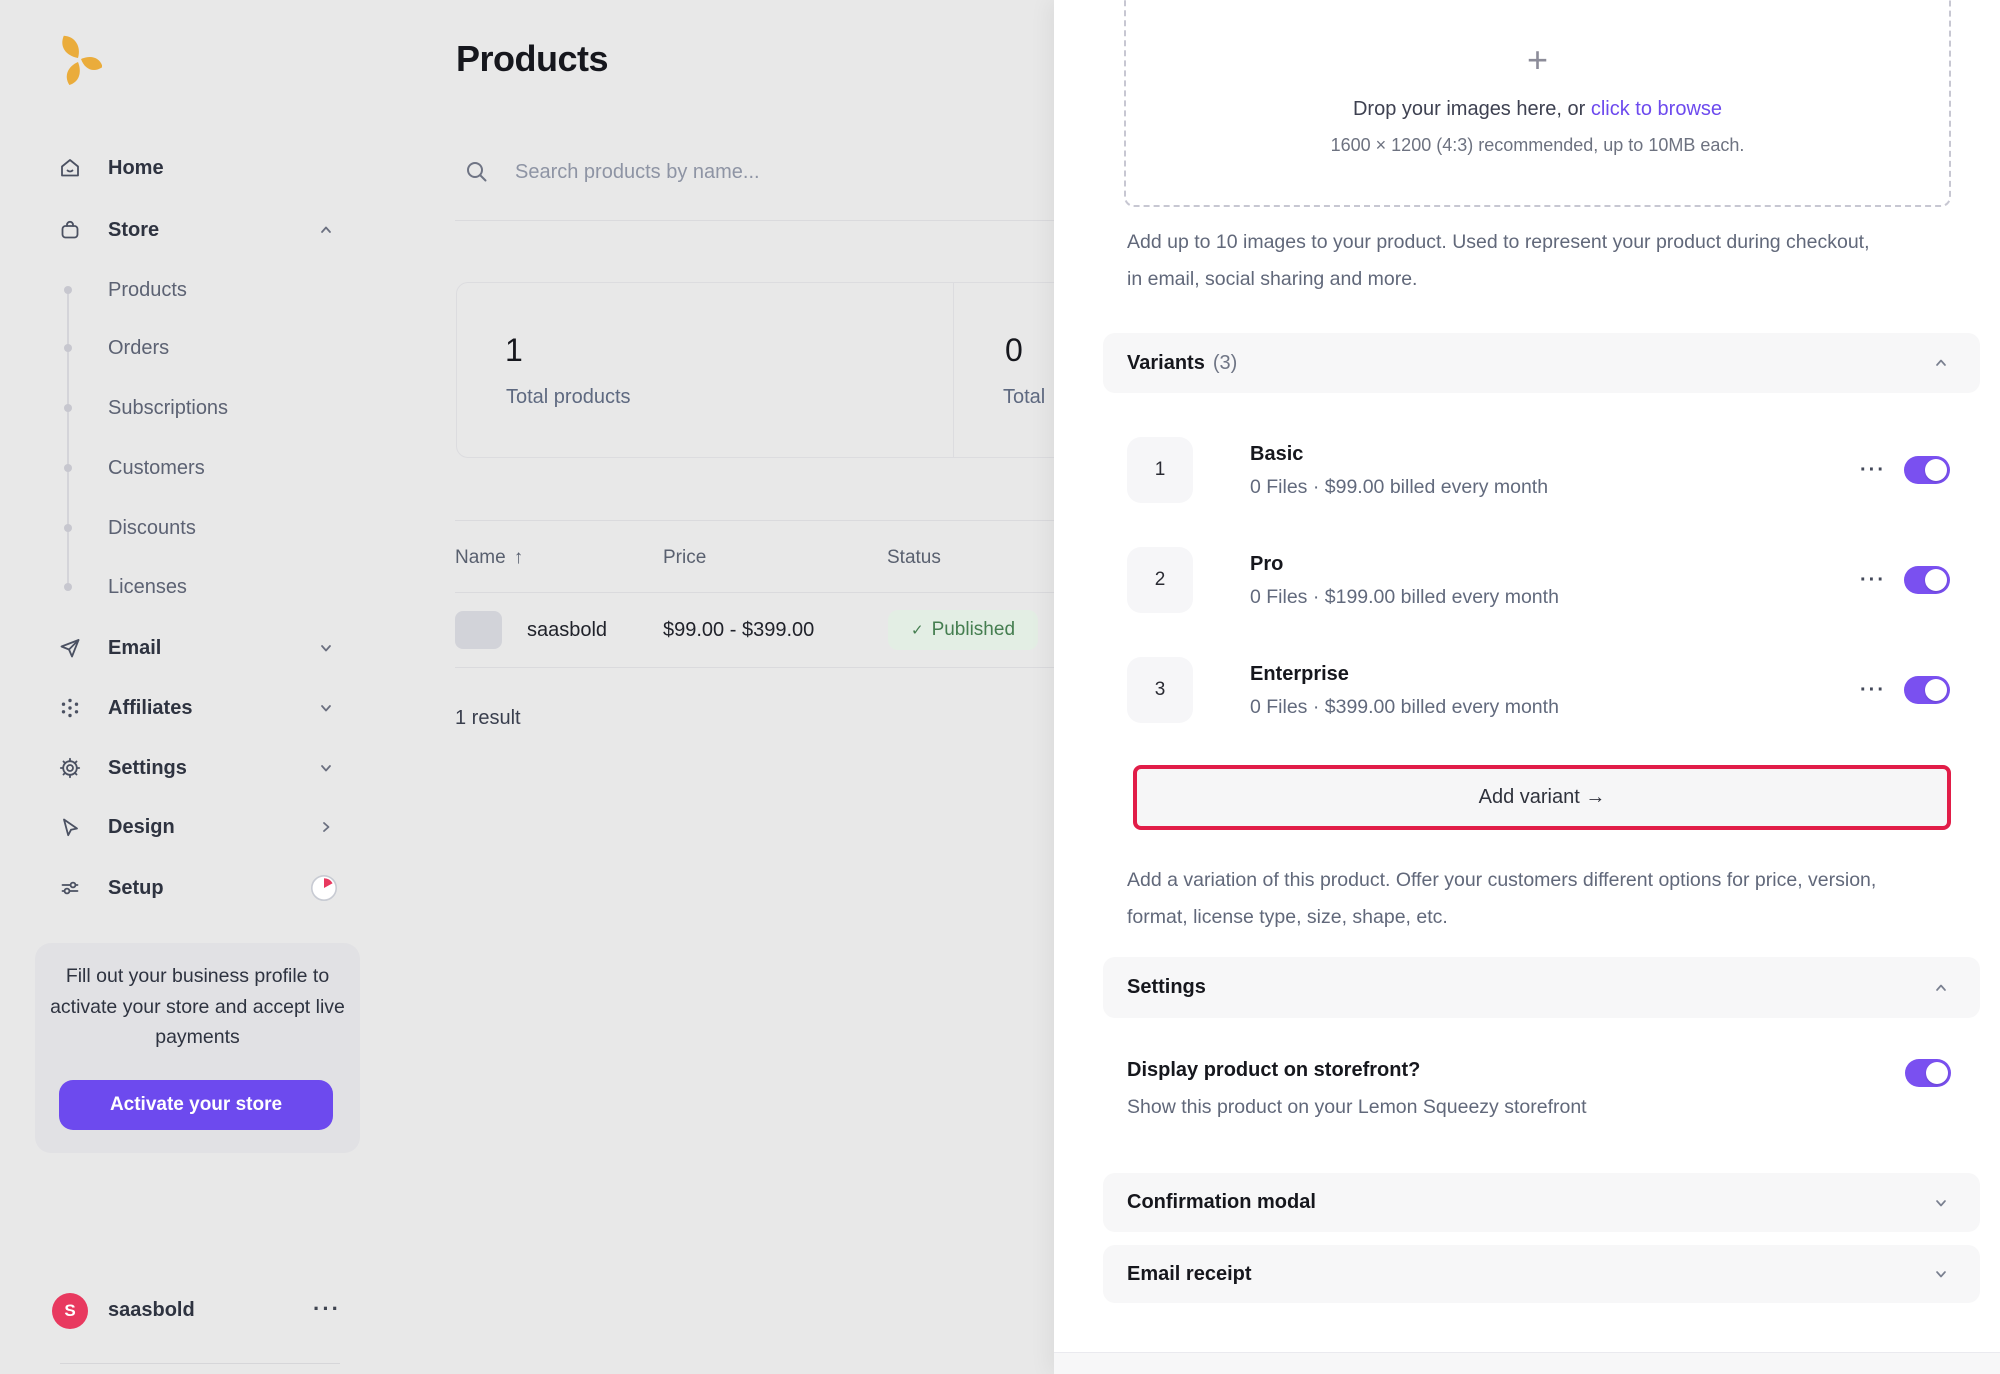 The height and width of the screenshot is (1374, 2000). What do you see at coordinates (80, 59) in the screenshot?
I see `lemon-squeezy-logo-icon` at bounding box center [80, 59].